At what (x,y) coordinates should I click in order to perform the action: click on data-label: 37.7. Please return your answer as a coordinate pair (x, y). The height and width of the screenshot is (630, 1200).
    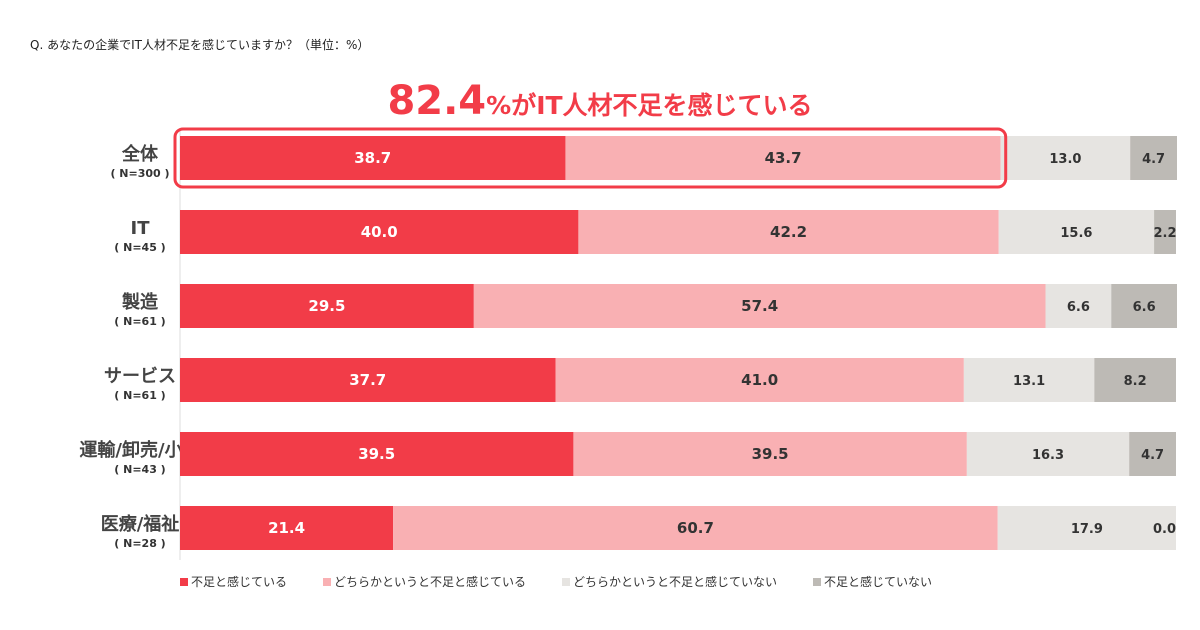
    Looking at the image, I should click on (367, 380).